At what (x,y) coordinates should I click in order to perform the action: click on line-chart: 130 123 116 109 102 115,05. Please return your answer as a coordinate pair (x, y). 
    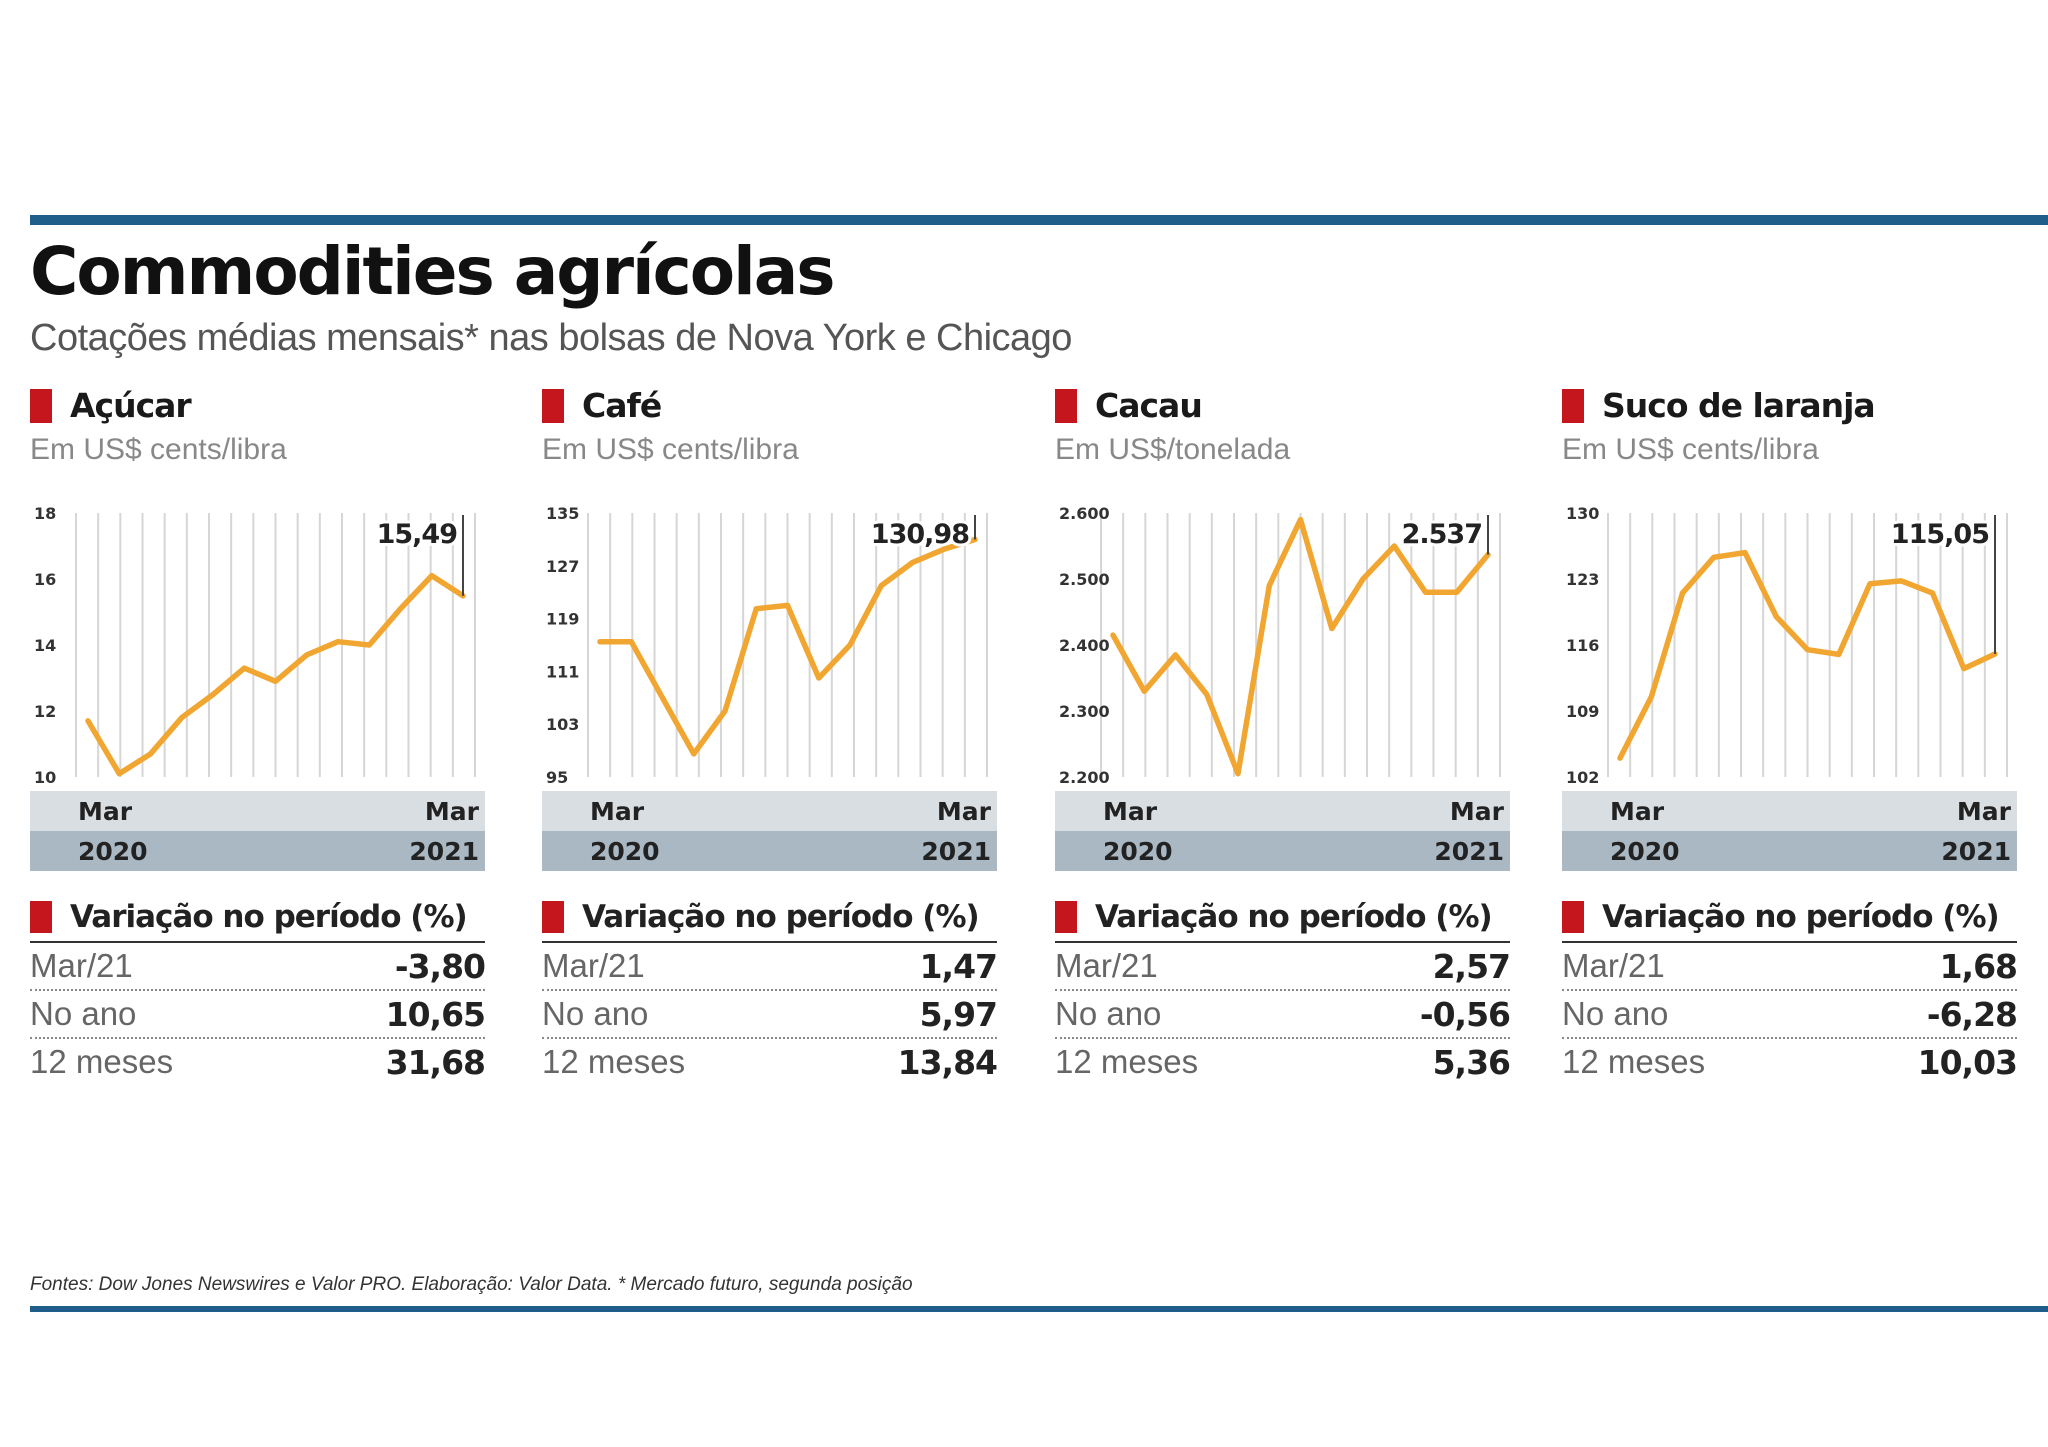
    Looking at the image, I should click on (1787, 645).